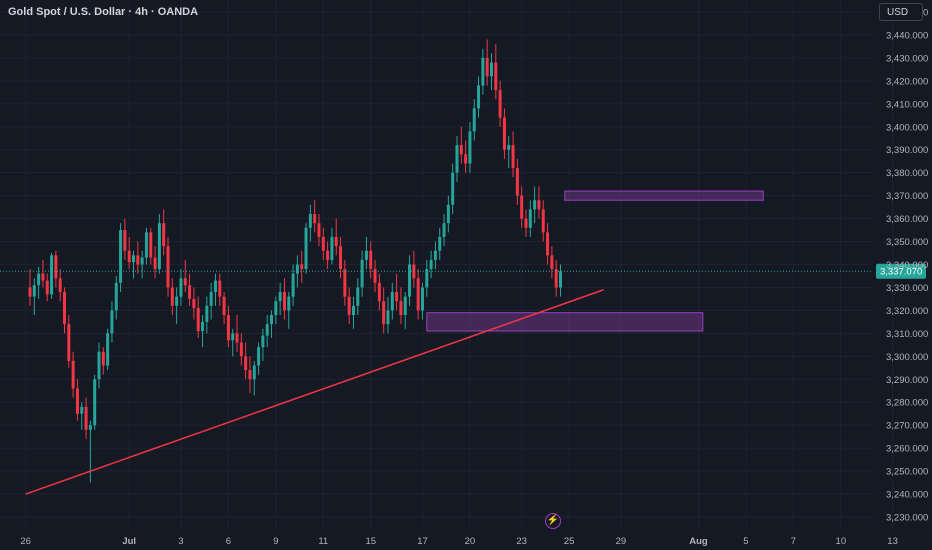 This screenshot has width=932, height=550. Describe the element at coordinates (103, 12) in the screenshot. I see `symbol-title: Gold Spot / U.S. Dollar · 4h · OANDA` at that location.